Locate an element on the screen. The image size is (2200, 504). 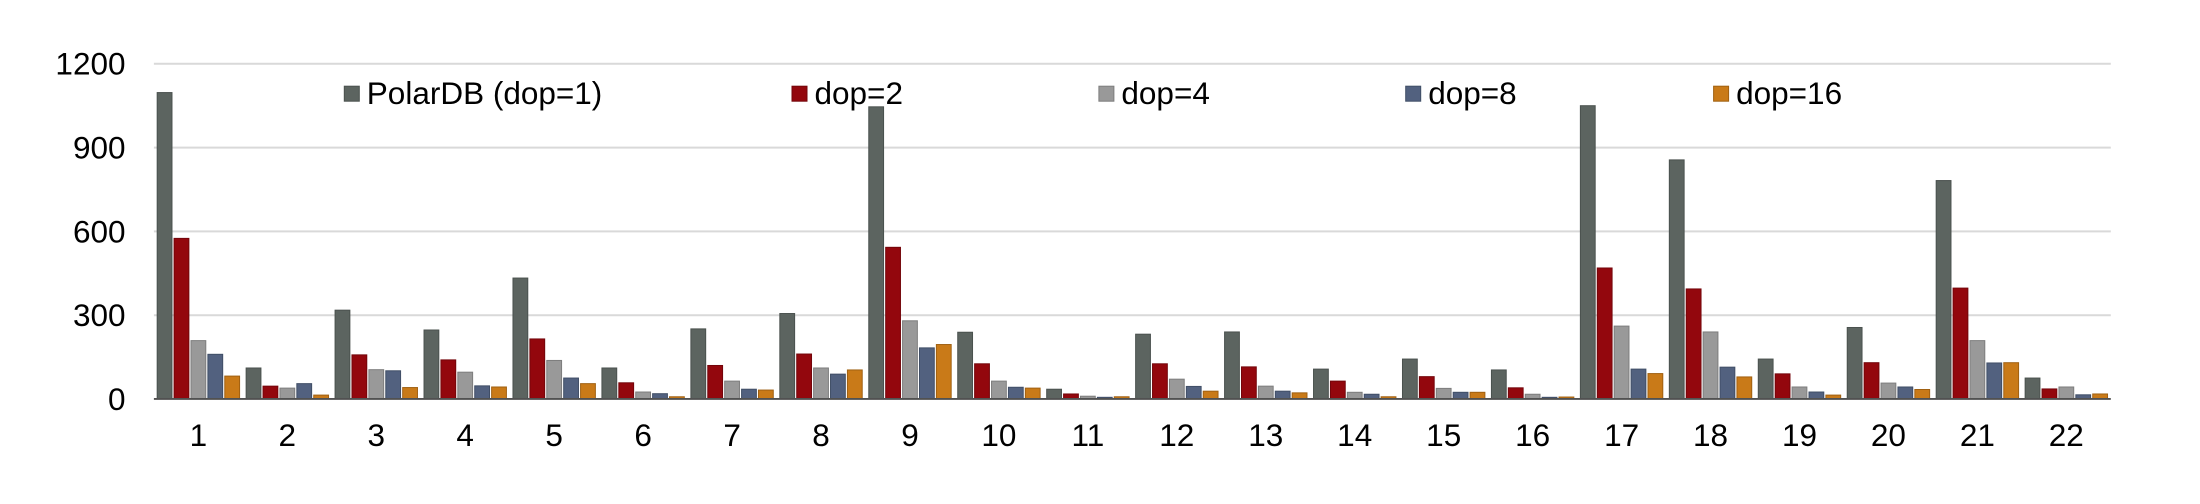
svg-text: 14 is located at coordinates (1354, 435).